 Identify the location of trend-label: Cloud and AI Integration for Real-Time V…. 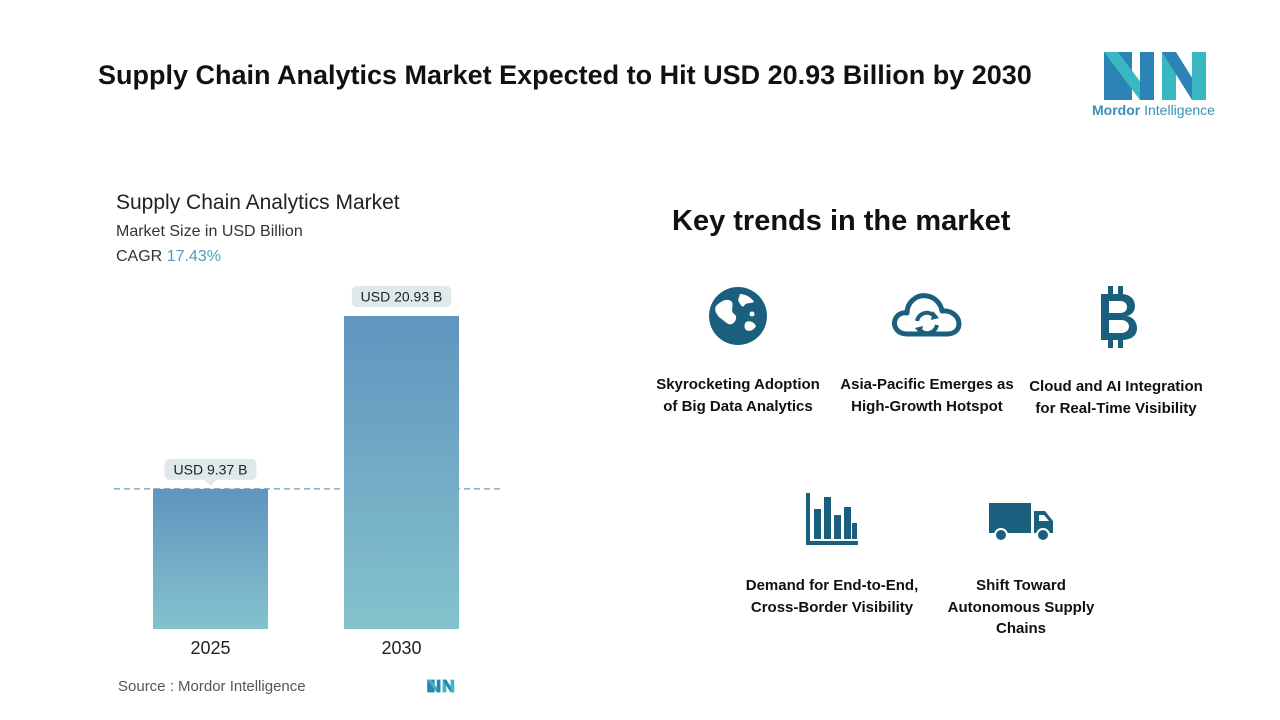
(1116, 397).